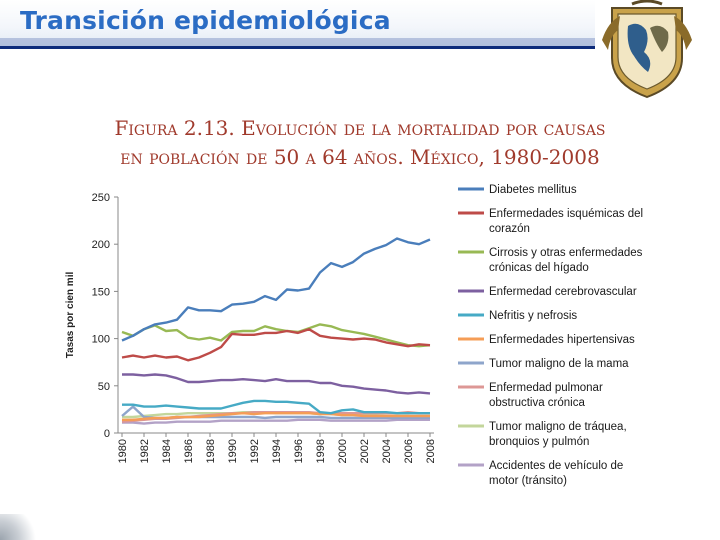  I want to click on x-tick-label: 2004, so click(387, 451).